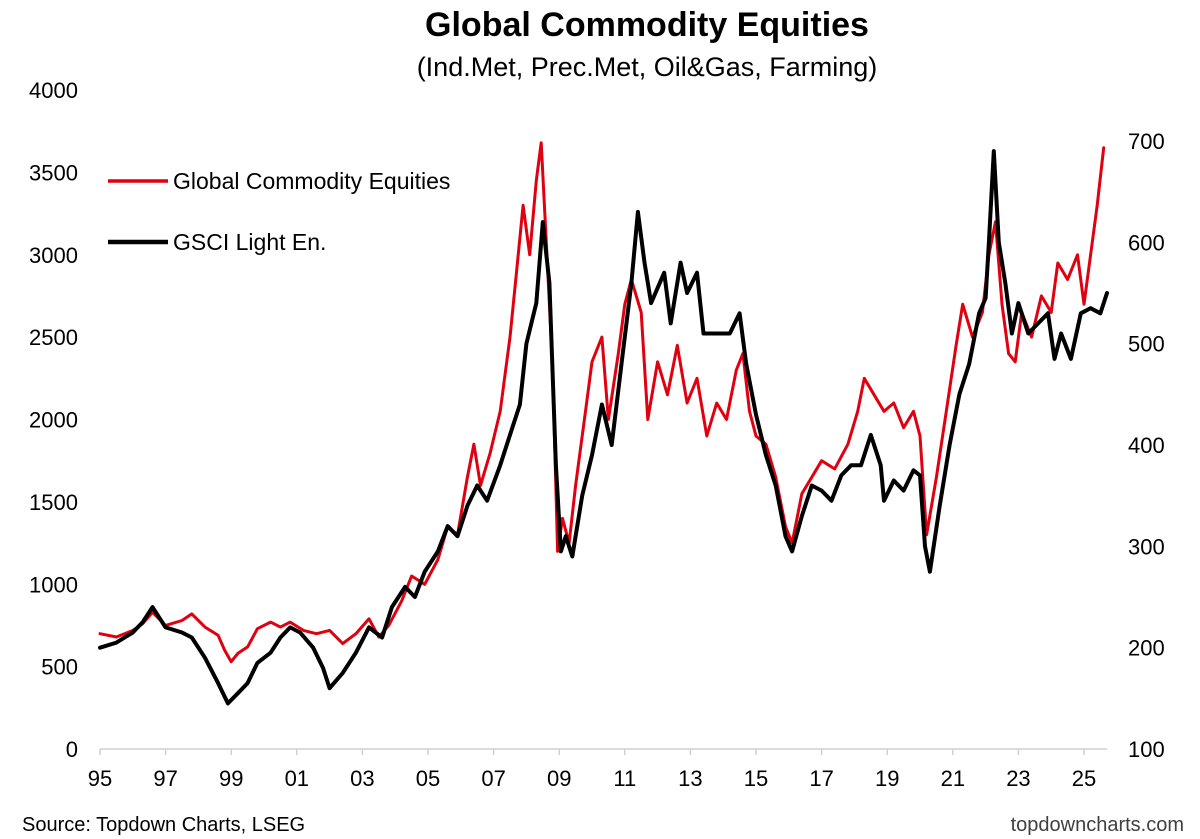 The width and height of the screenshot is (1200, 839). I want to click on x-tick-label: 15, so click(756, 778).